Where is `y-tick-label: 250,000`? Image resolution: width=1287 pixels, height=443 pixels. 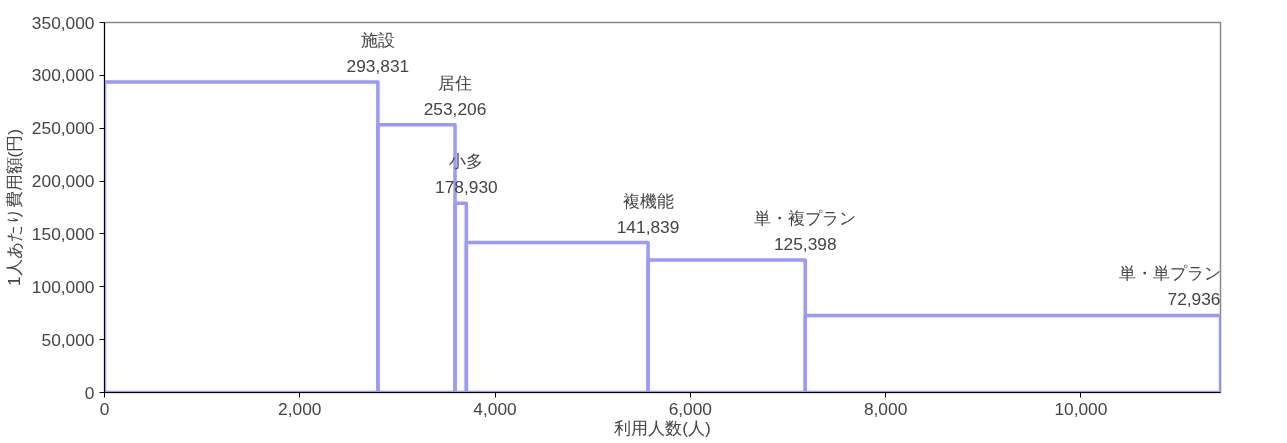
y-tick-label: 250,000 is located at coordinates (63, 128).